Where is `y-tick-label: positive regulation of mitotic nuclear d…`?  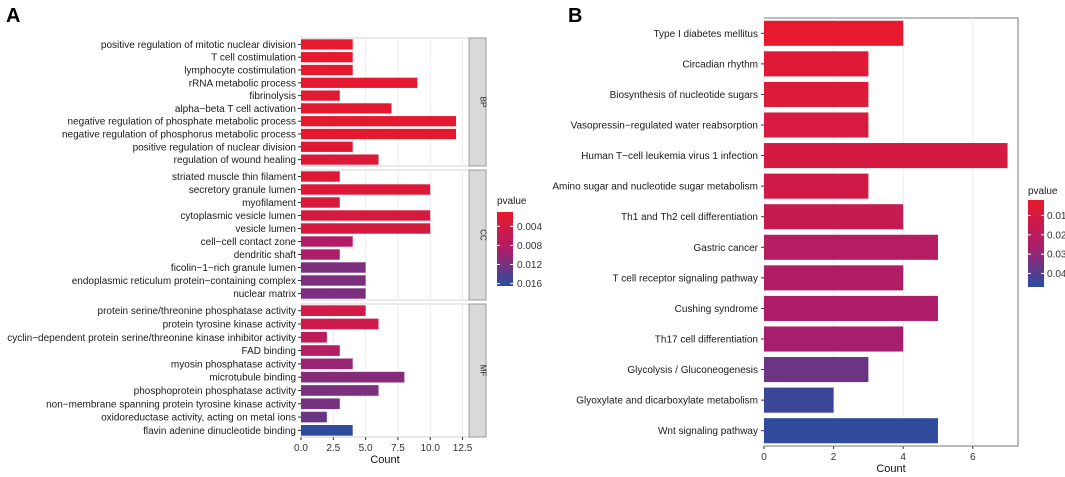 y-tick-label: positive regulation of mitotic nuclear d… is located at coordinates (198, 45).